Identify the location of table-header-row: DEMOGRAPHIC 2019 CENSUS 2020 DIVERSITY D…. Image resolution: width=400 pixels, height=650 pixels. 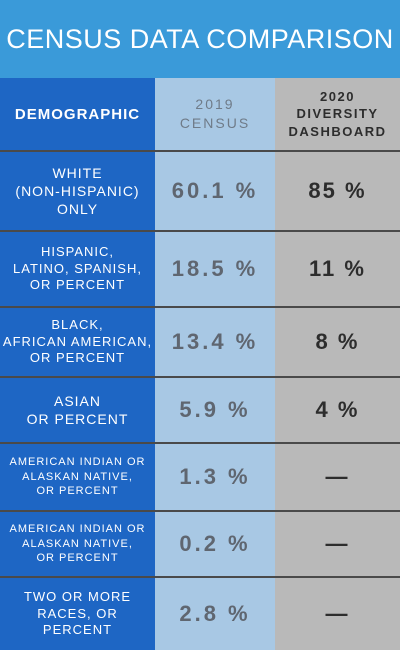
(200, 114).